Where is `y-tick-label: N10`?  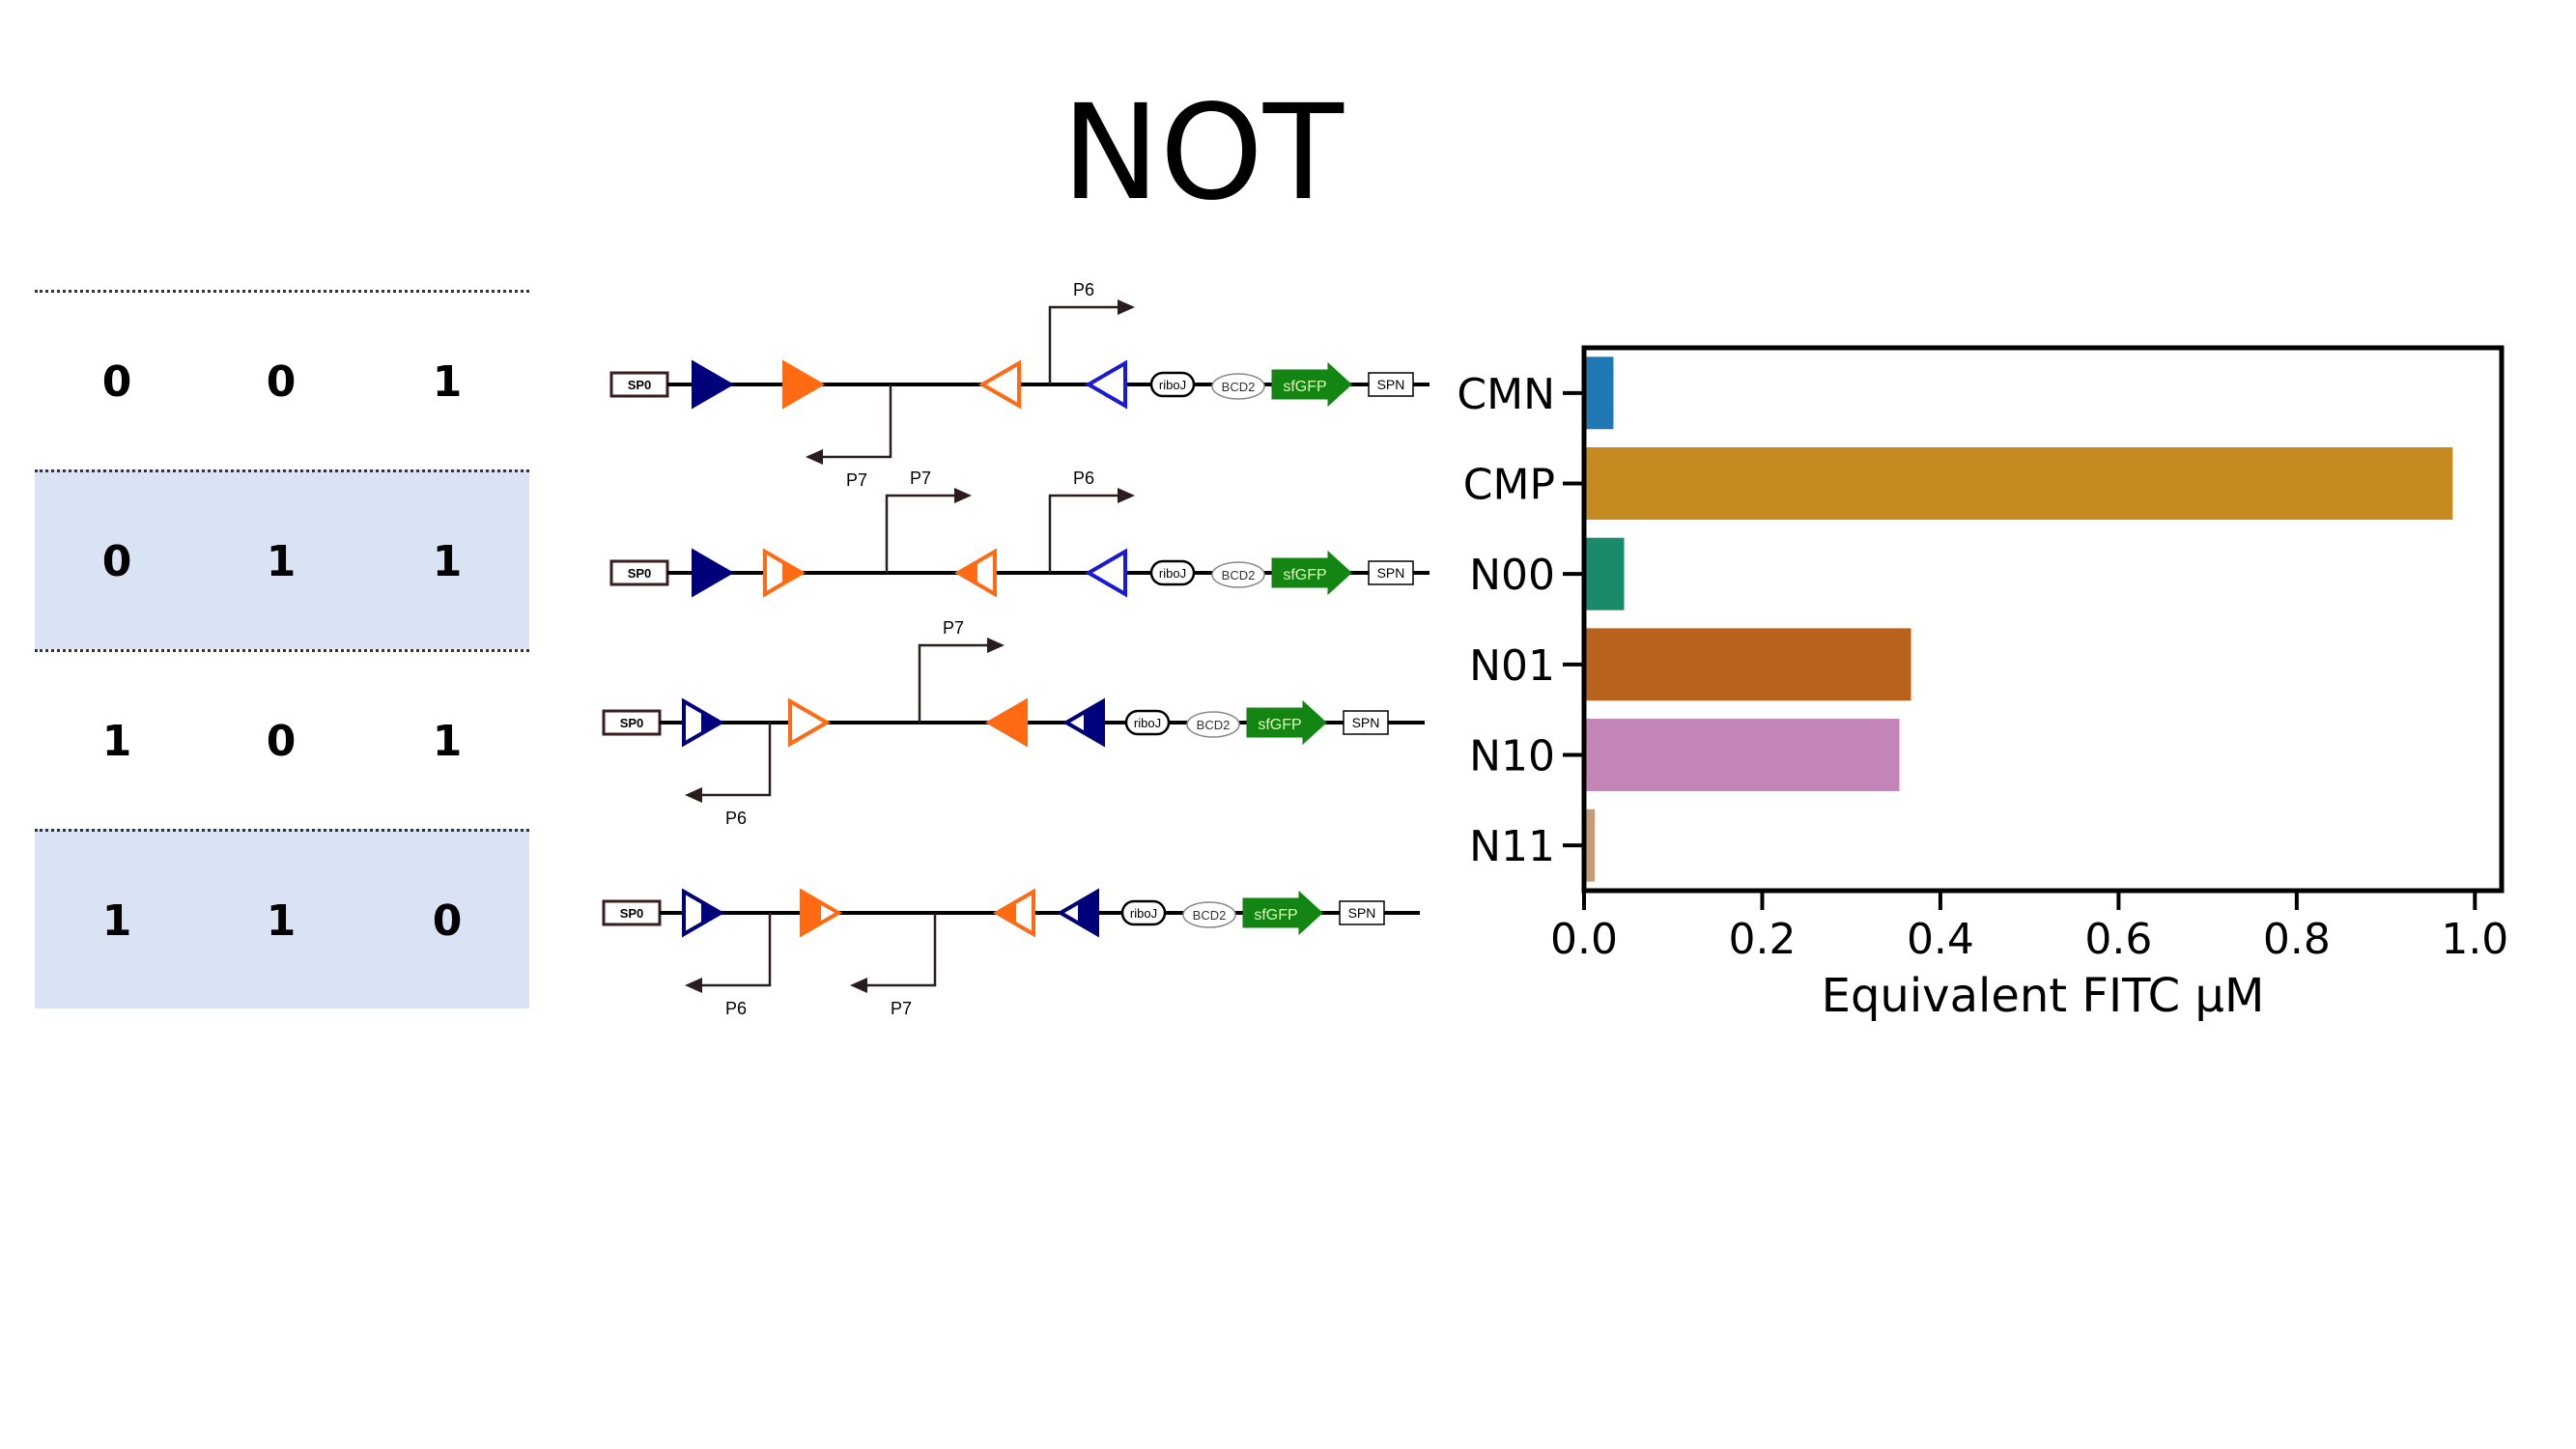
y-tick-label: N10 is located at coordinates (1512, 756).